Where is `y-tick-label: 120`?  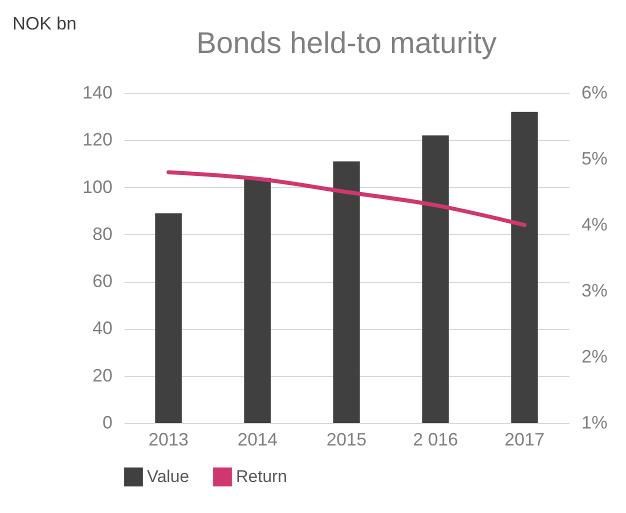 y-tick-label: 120 is located at coordinates (97, 140).